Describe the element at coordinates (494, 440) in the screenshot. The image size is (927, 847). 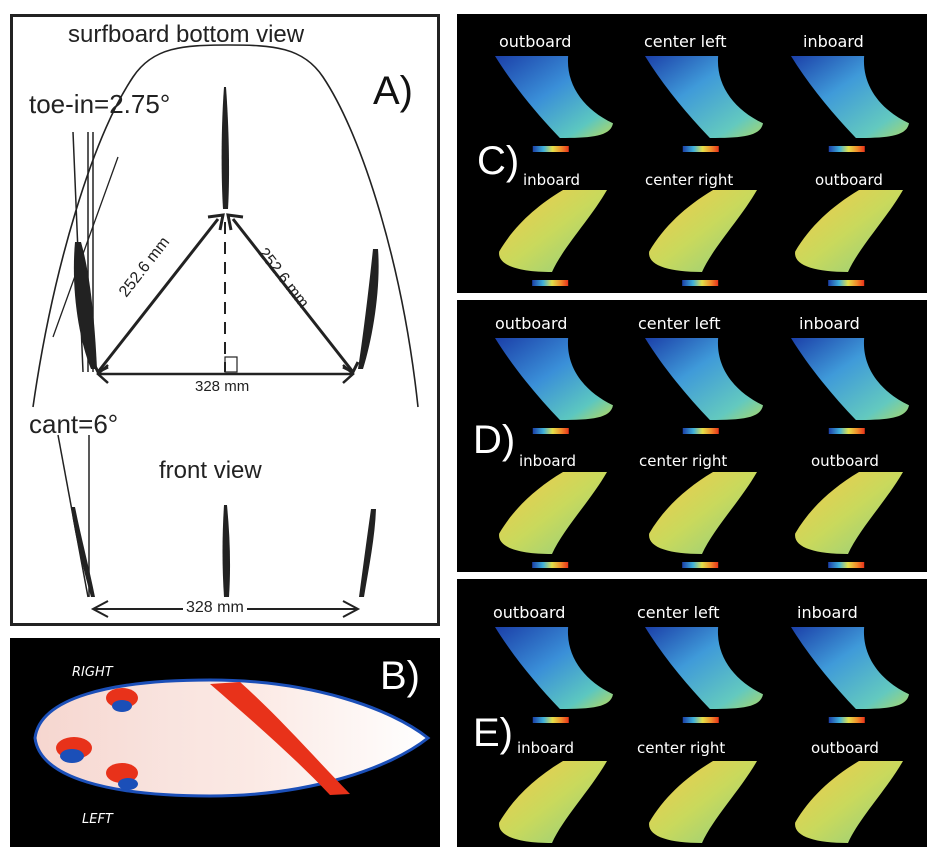
I see `panel-letter-d: D)` at that location.